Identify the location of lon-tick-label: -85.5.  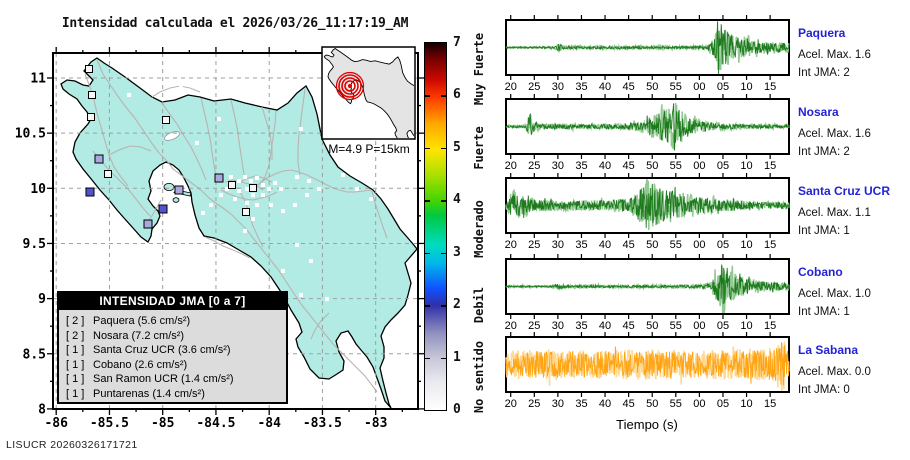
(109, 423).